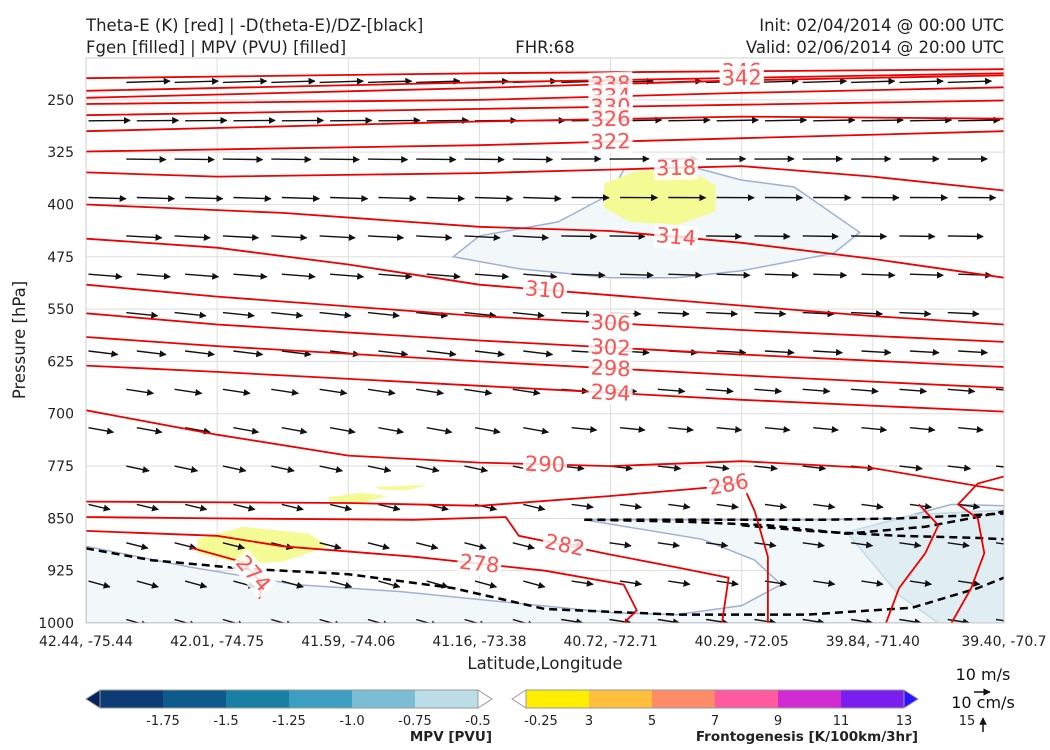 The image size is (1050, 750). I want to click on x-tick-label: 39.84, -71.40, so click(873, 642).